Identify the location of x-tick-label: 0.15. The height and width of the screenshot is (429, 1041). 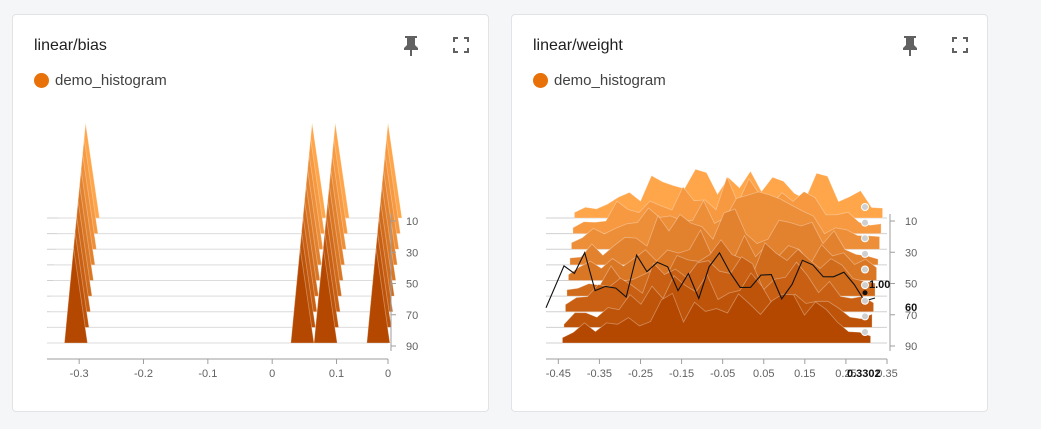
(804, 374).